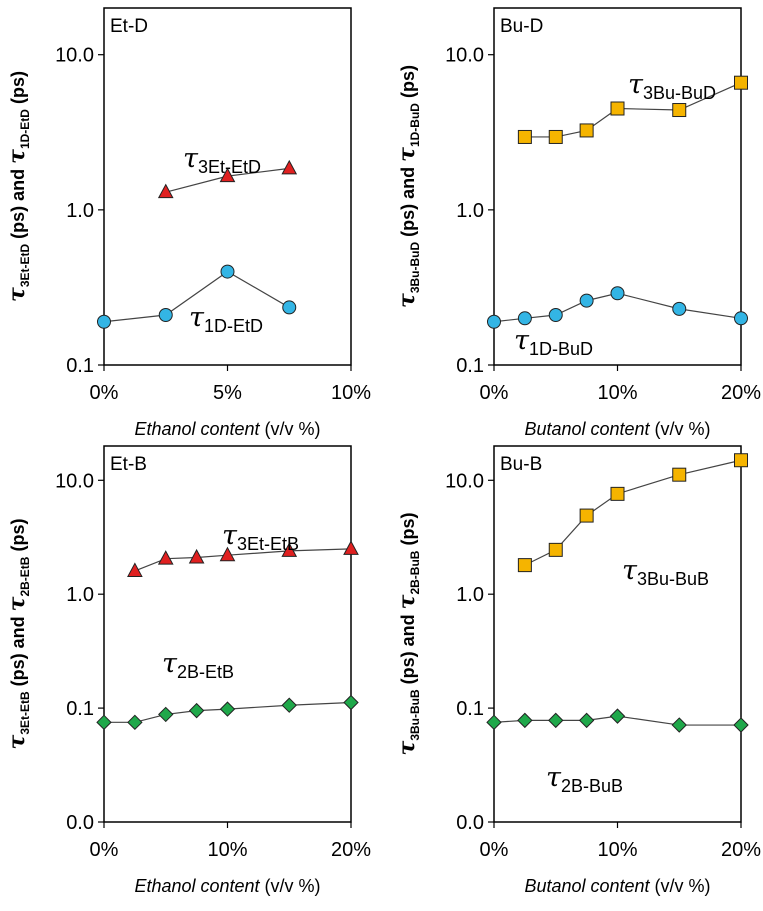  I want to click on annotation-subscript: 1D-EtD, so click(233, 326).